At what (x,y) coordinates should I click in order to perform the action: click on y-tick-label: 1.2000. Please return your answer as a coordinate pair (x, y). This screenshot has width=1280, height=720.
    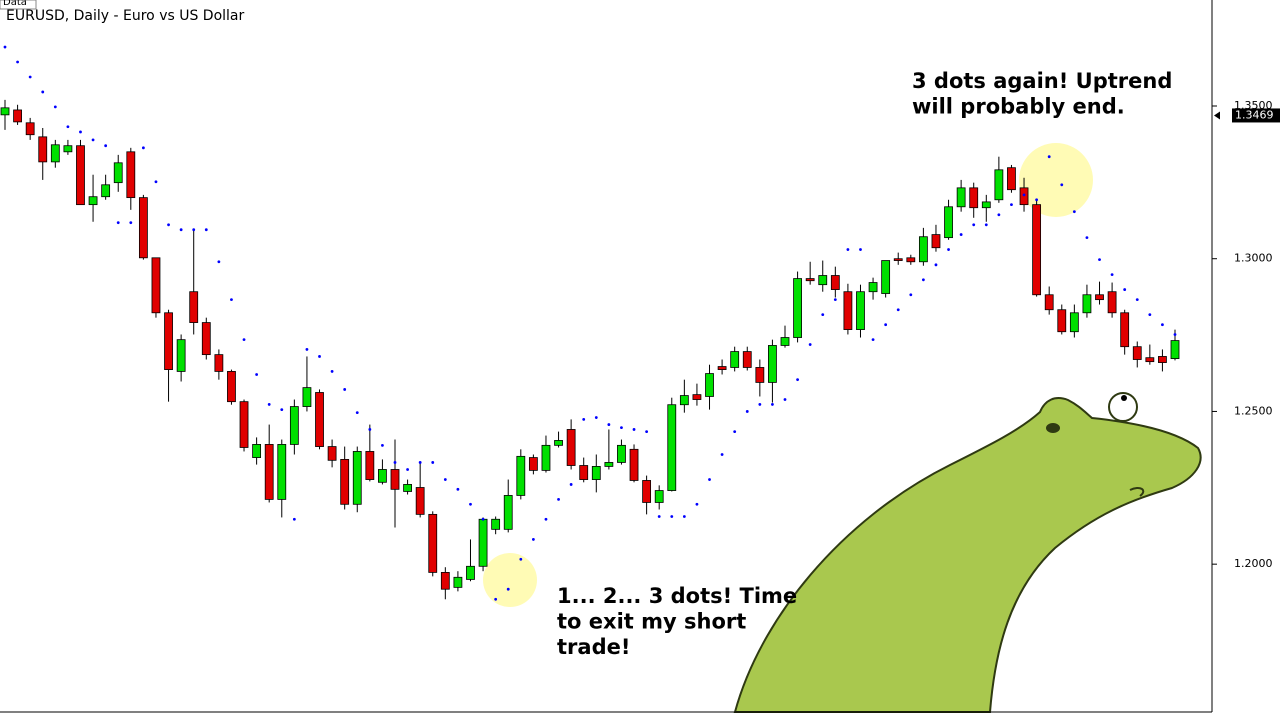
    Looking at the image, I should click on (1253, 563).